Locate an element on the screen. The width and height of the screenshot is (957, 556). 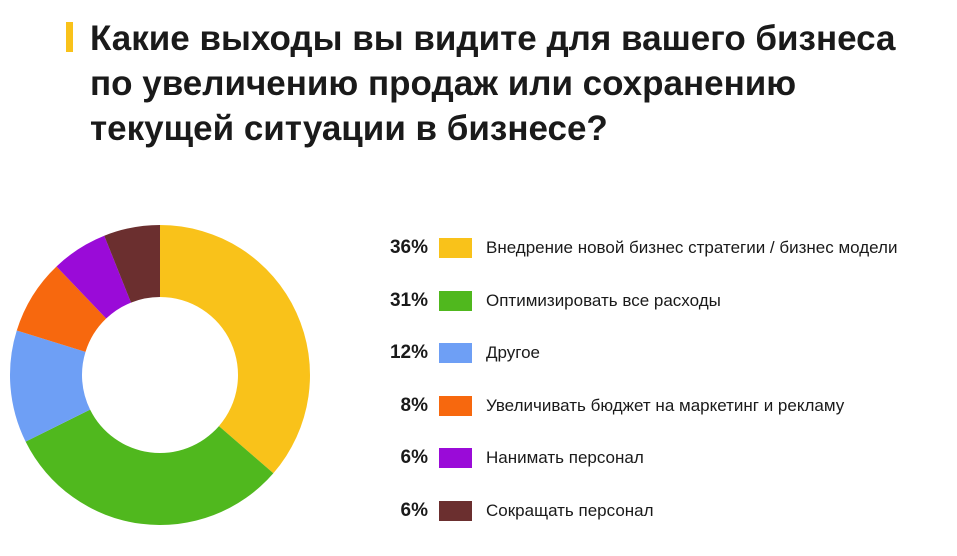
legend-percent: 8% is located at coordinates (414, 405).